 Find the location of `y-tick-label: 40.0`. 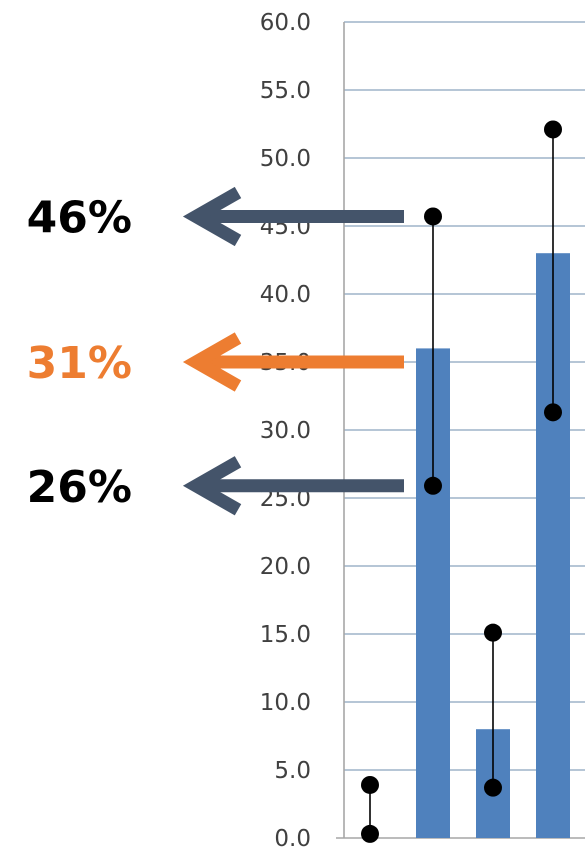

y-tick-label: 40.0 is located at coordinates (285, 295).